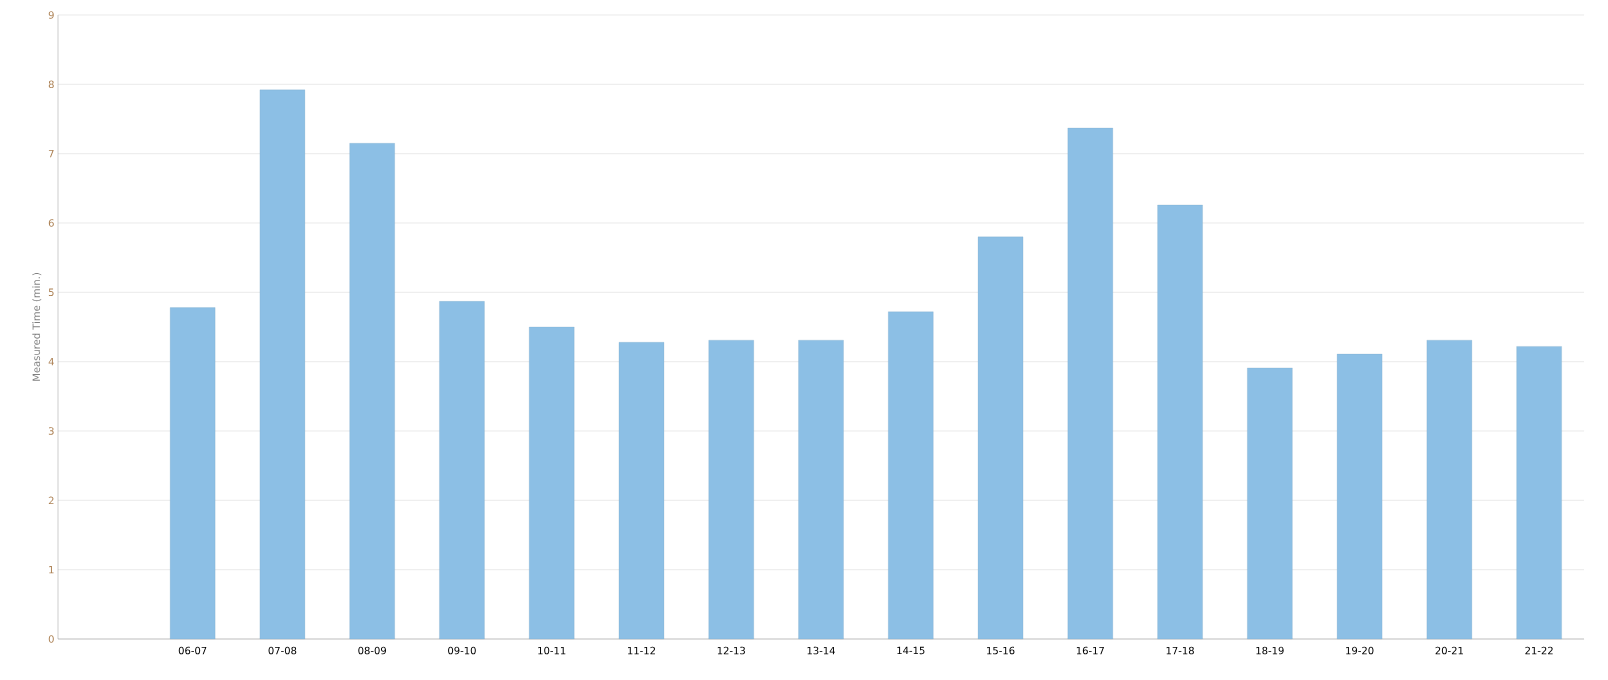  Describe the element at coordinates (1539, 650) in the screenshot. I see `x-tick-label: 21-22` at that location.